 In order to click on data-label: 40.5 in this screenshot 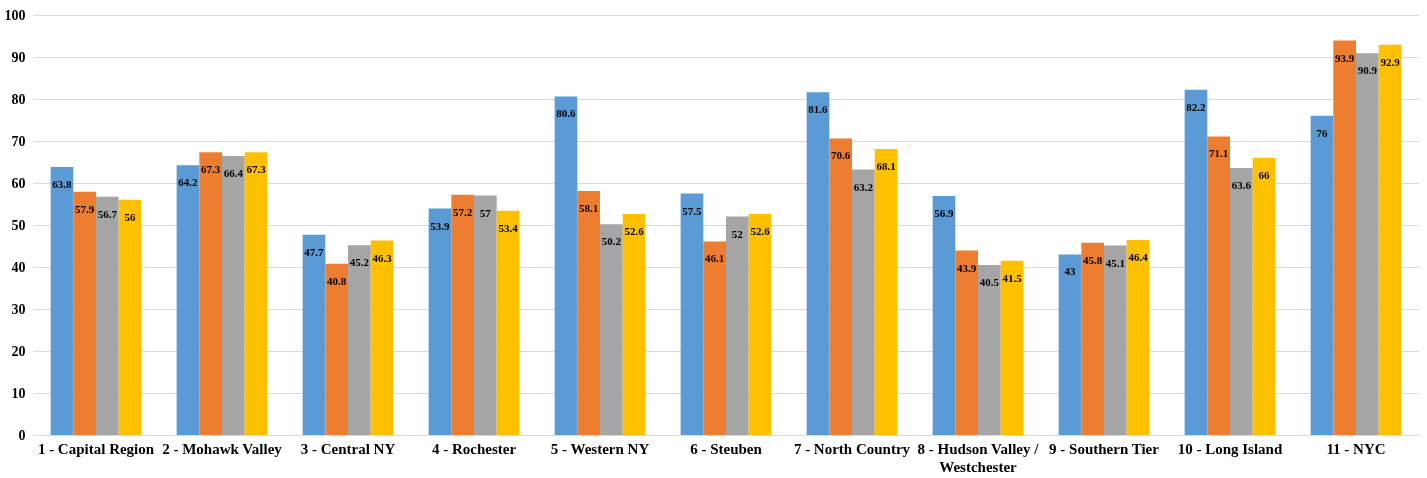, I will do `click(989, 281)`.